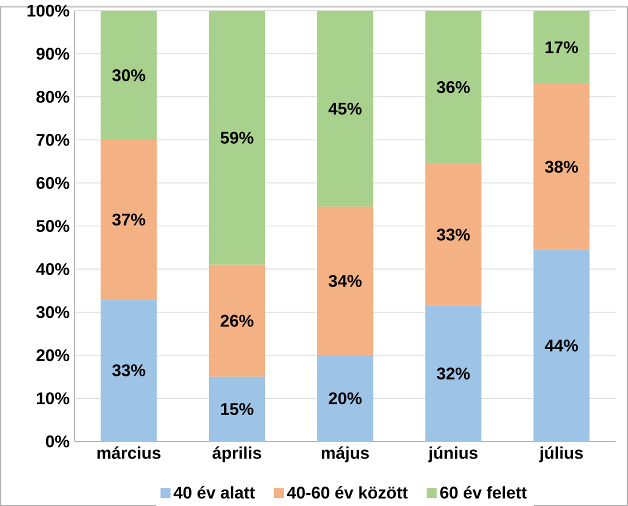 The width and height of the screenshot is (628, 506). I want to click on y-tick-label: 10%, so click(53, 398).